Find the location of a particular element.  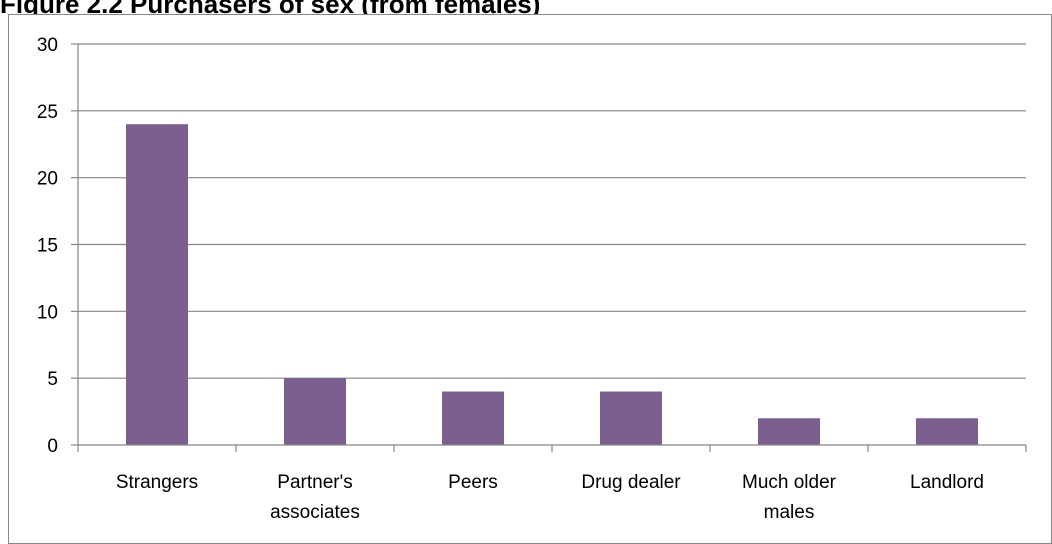

y-tick-label: 20 is located at coordinates (47, 179).